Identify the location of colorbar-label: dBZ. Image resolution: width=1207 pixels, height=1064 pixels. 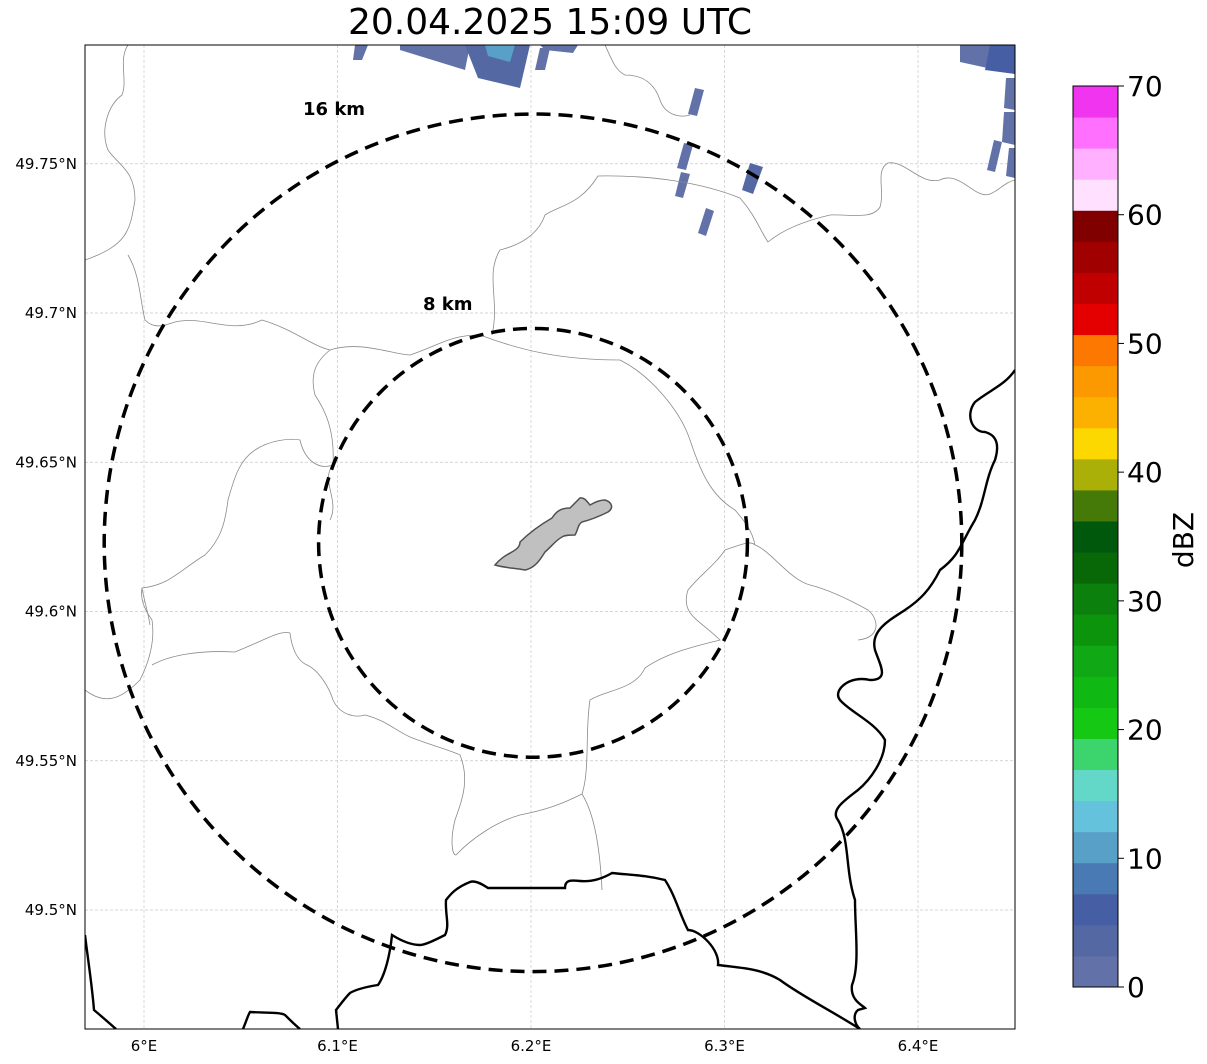
(1183, 540).